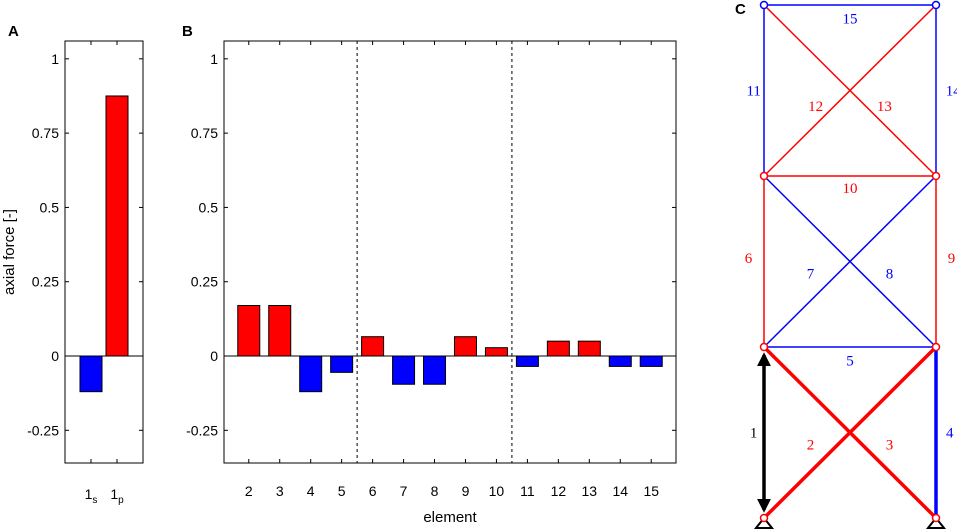 The width and height of the screenshot is (957, 529). What do you see at coordinates (850, 362) in the screenshot?
I see `member-label: 5` at bounding box center [850, 362].